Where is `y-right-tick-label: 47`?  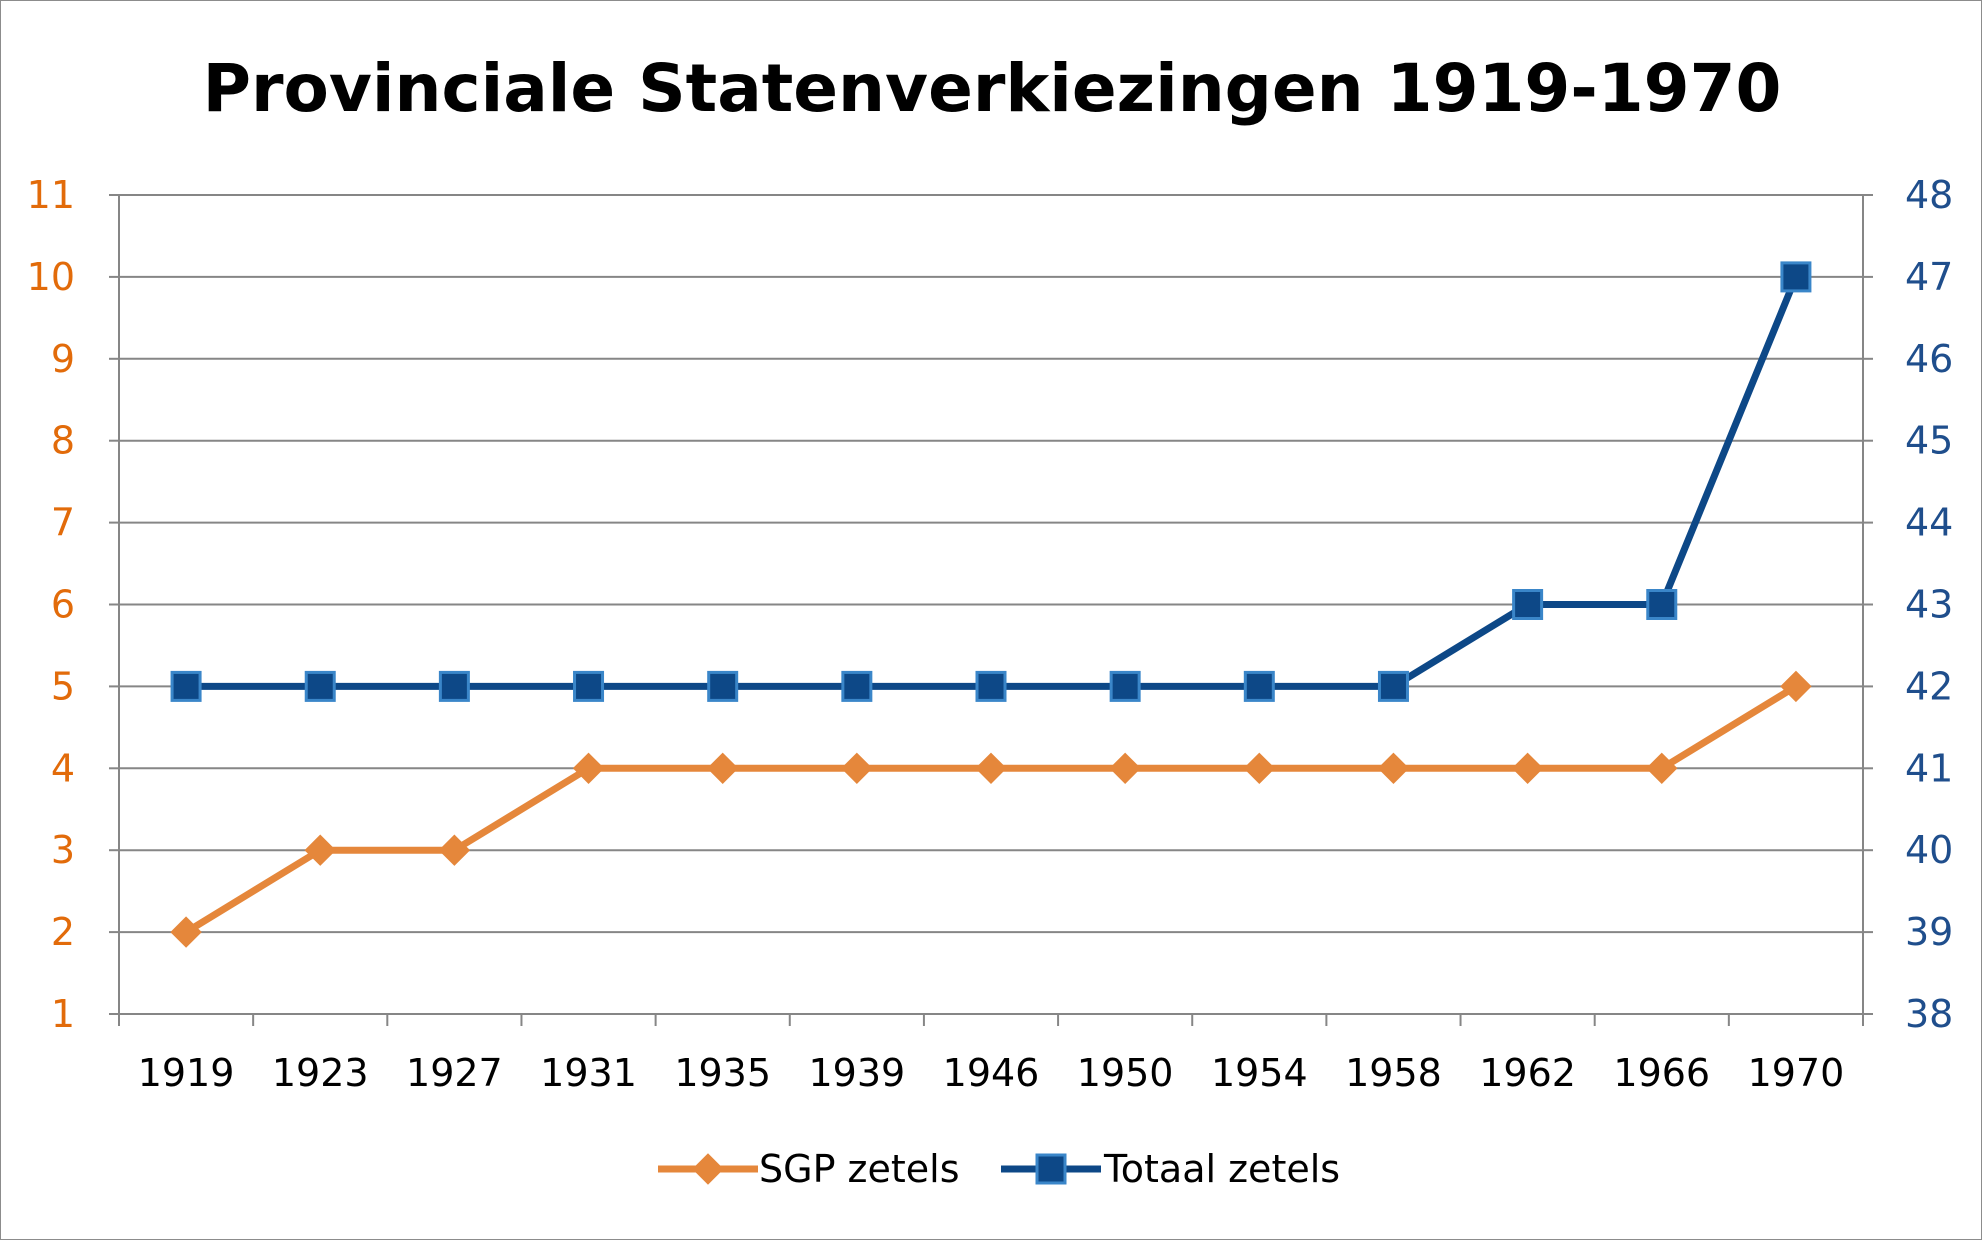
y-right-tick-label: 47 is located at coordinates (1929, 277).